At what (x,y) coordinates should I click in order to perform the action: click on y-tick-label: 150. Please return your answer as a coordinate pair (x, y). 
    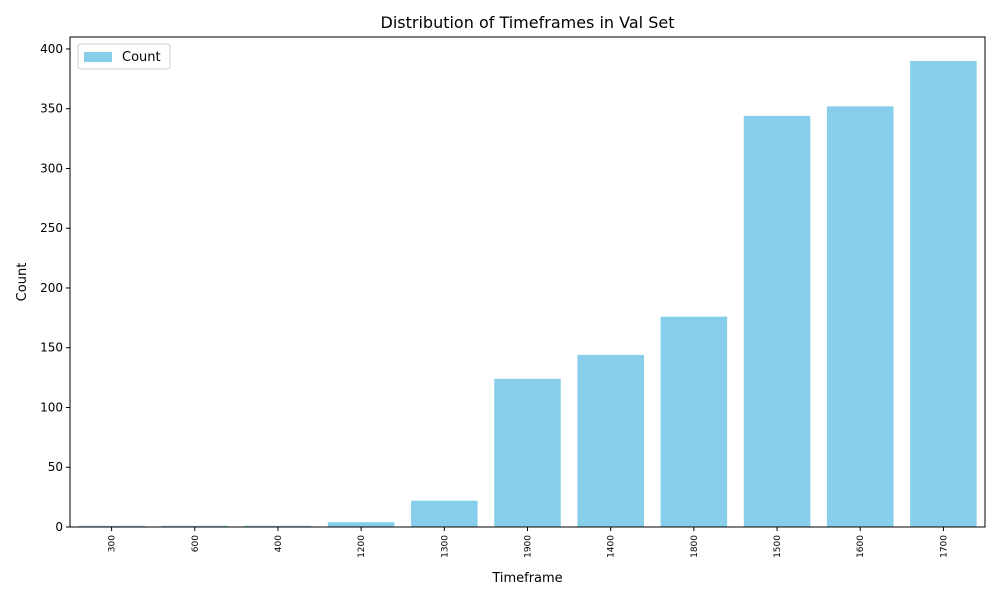
    Looking at the image, I should click on (51, 348).